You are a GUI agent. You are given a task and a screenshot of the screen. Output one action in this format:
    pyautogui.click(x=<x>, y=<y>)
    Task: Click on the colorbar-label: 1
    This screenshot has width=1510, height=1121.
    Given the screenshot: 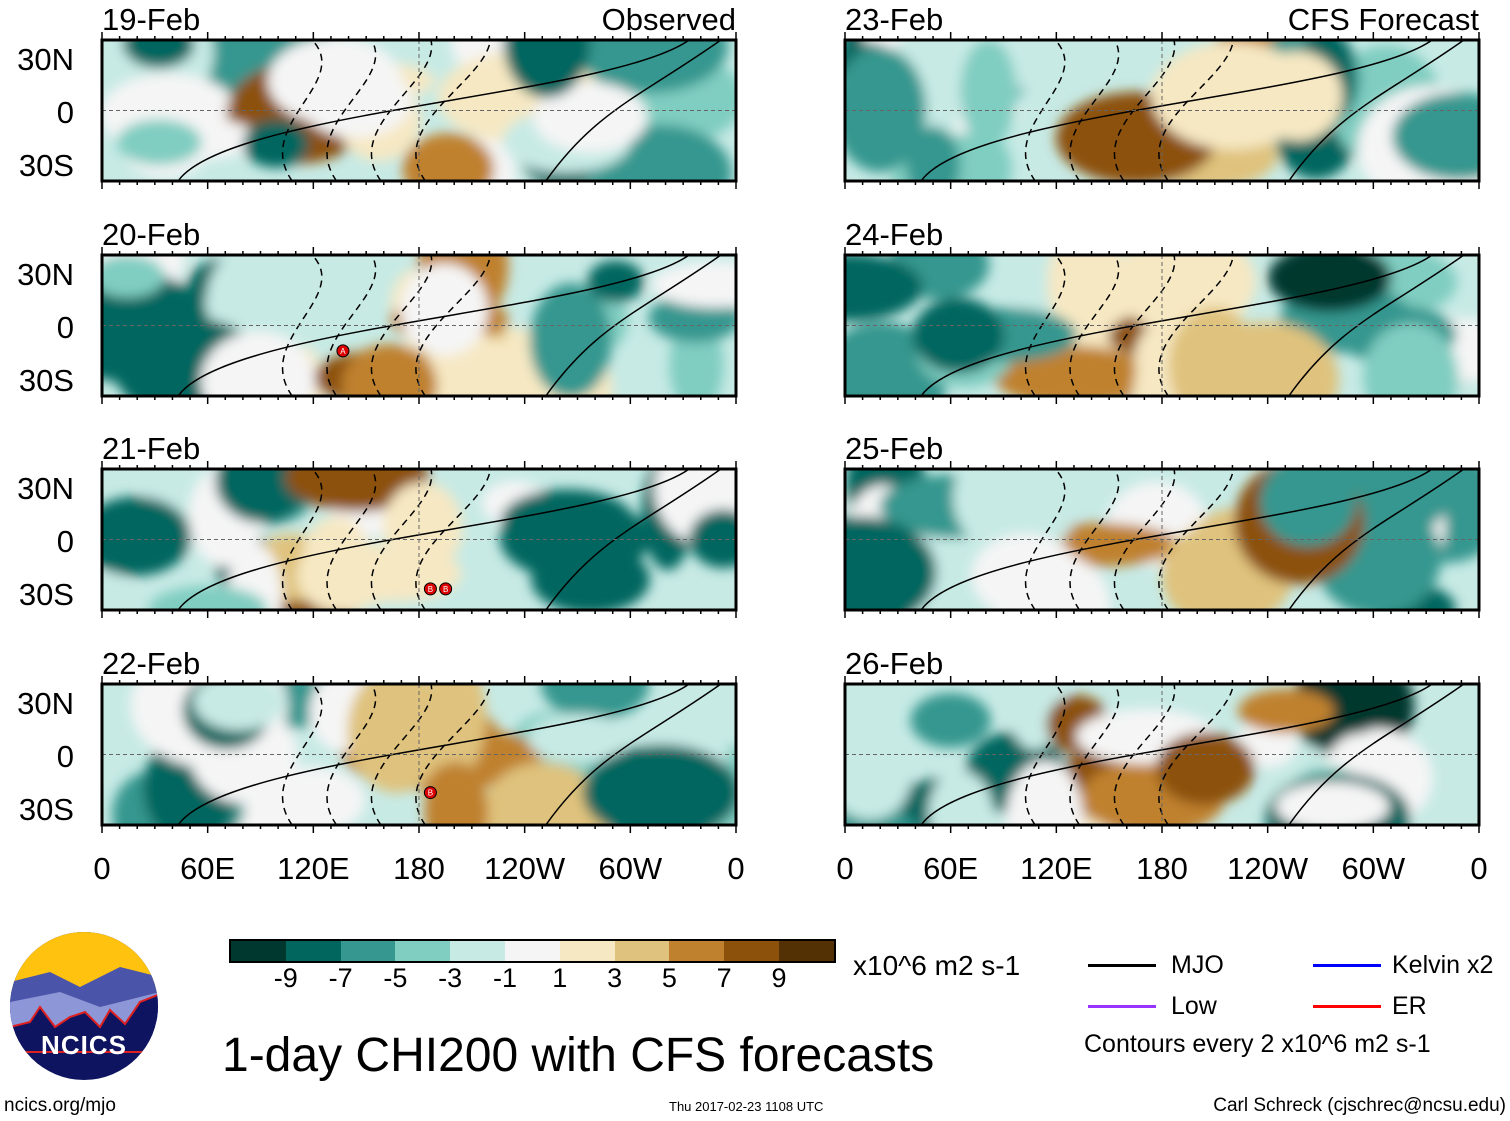 What is the action you would take?
    pyautogui.click(x=560, y=978)
    